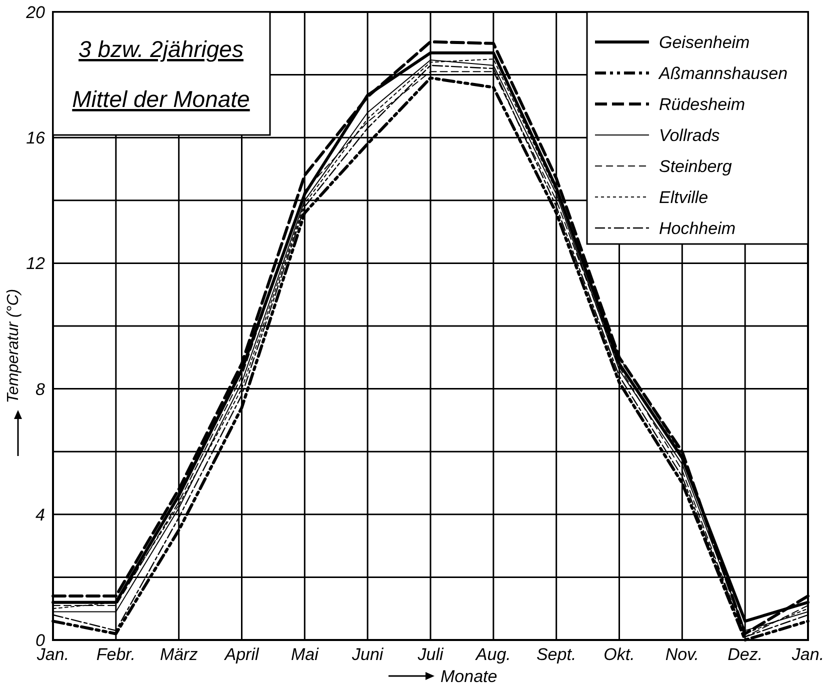  What do you see at coordinates (683, 197) in the screenshot?
I see `legend-label: Eltville` at bounding box center [683, 197].